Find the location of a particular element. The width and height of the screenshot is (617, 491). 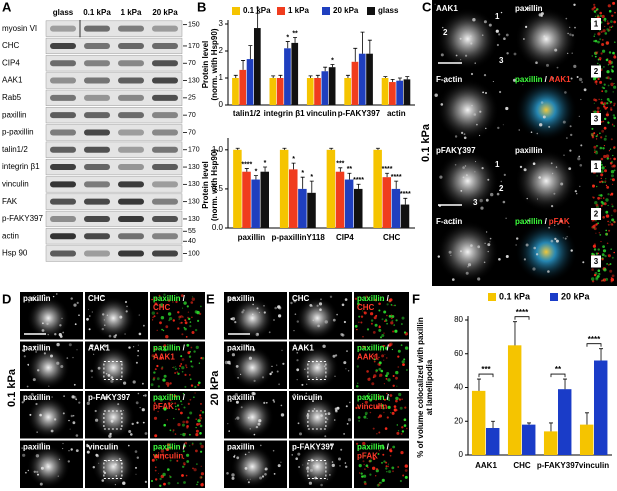

micrograph is located at coordinates (177, 316).